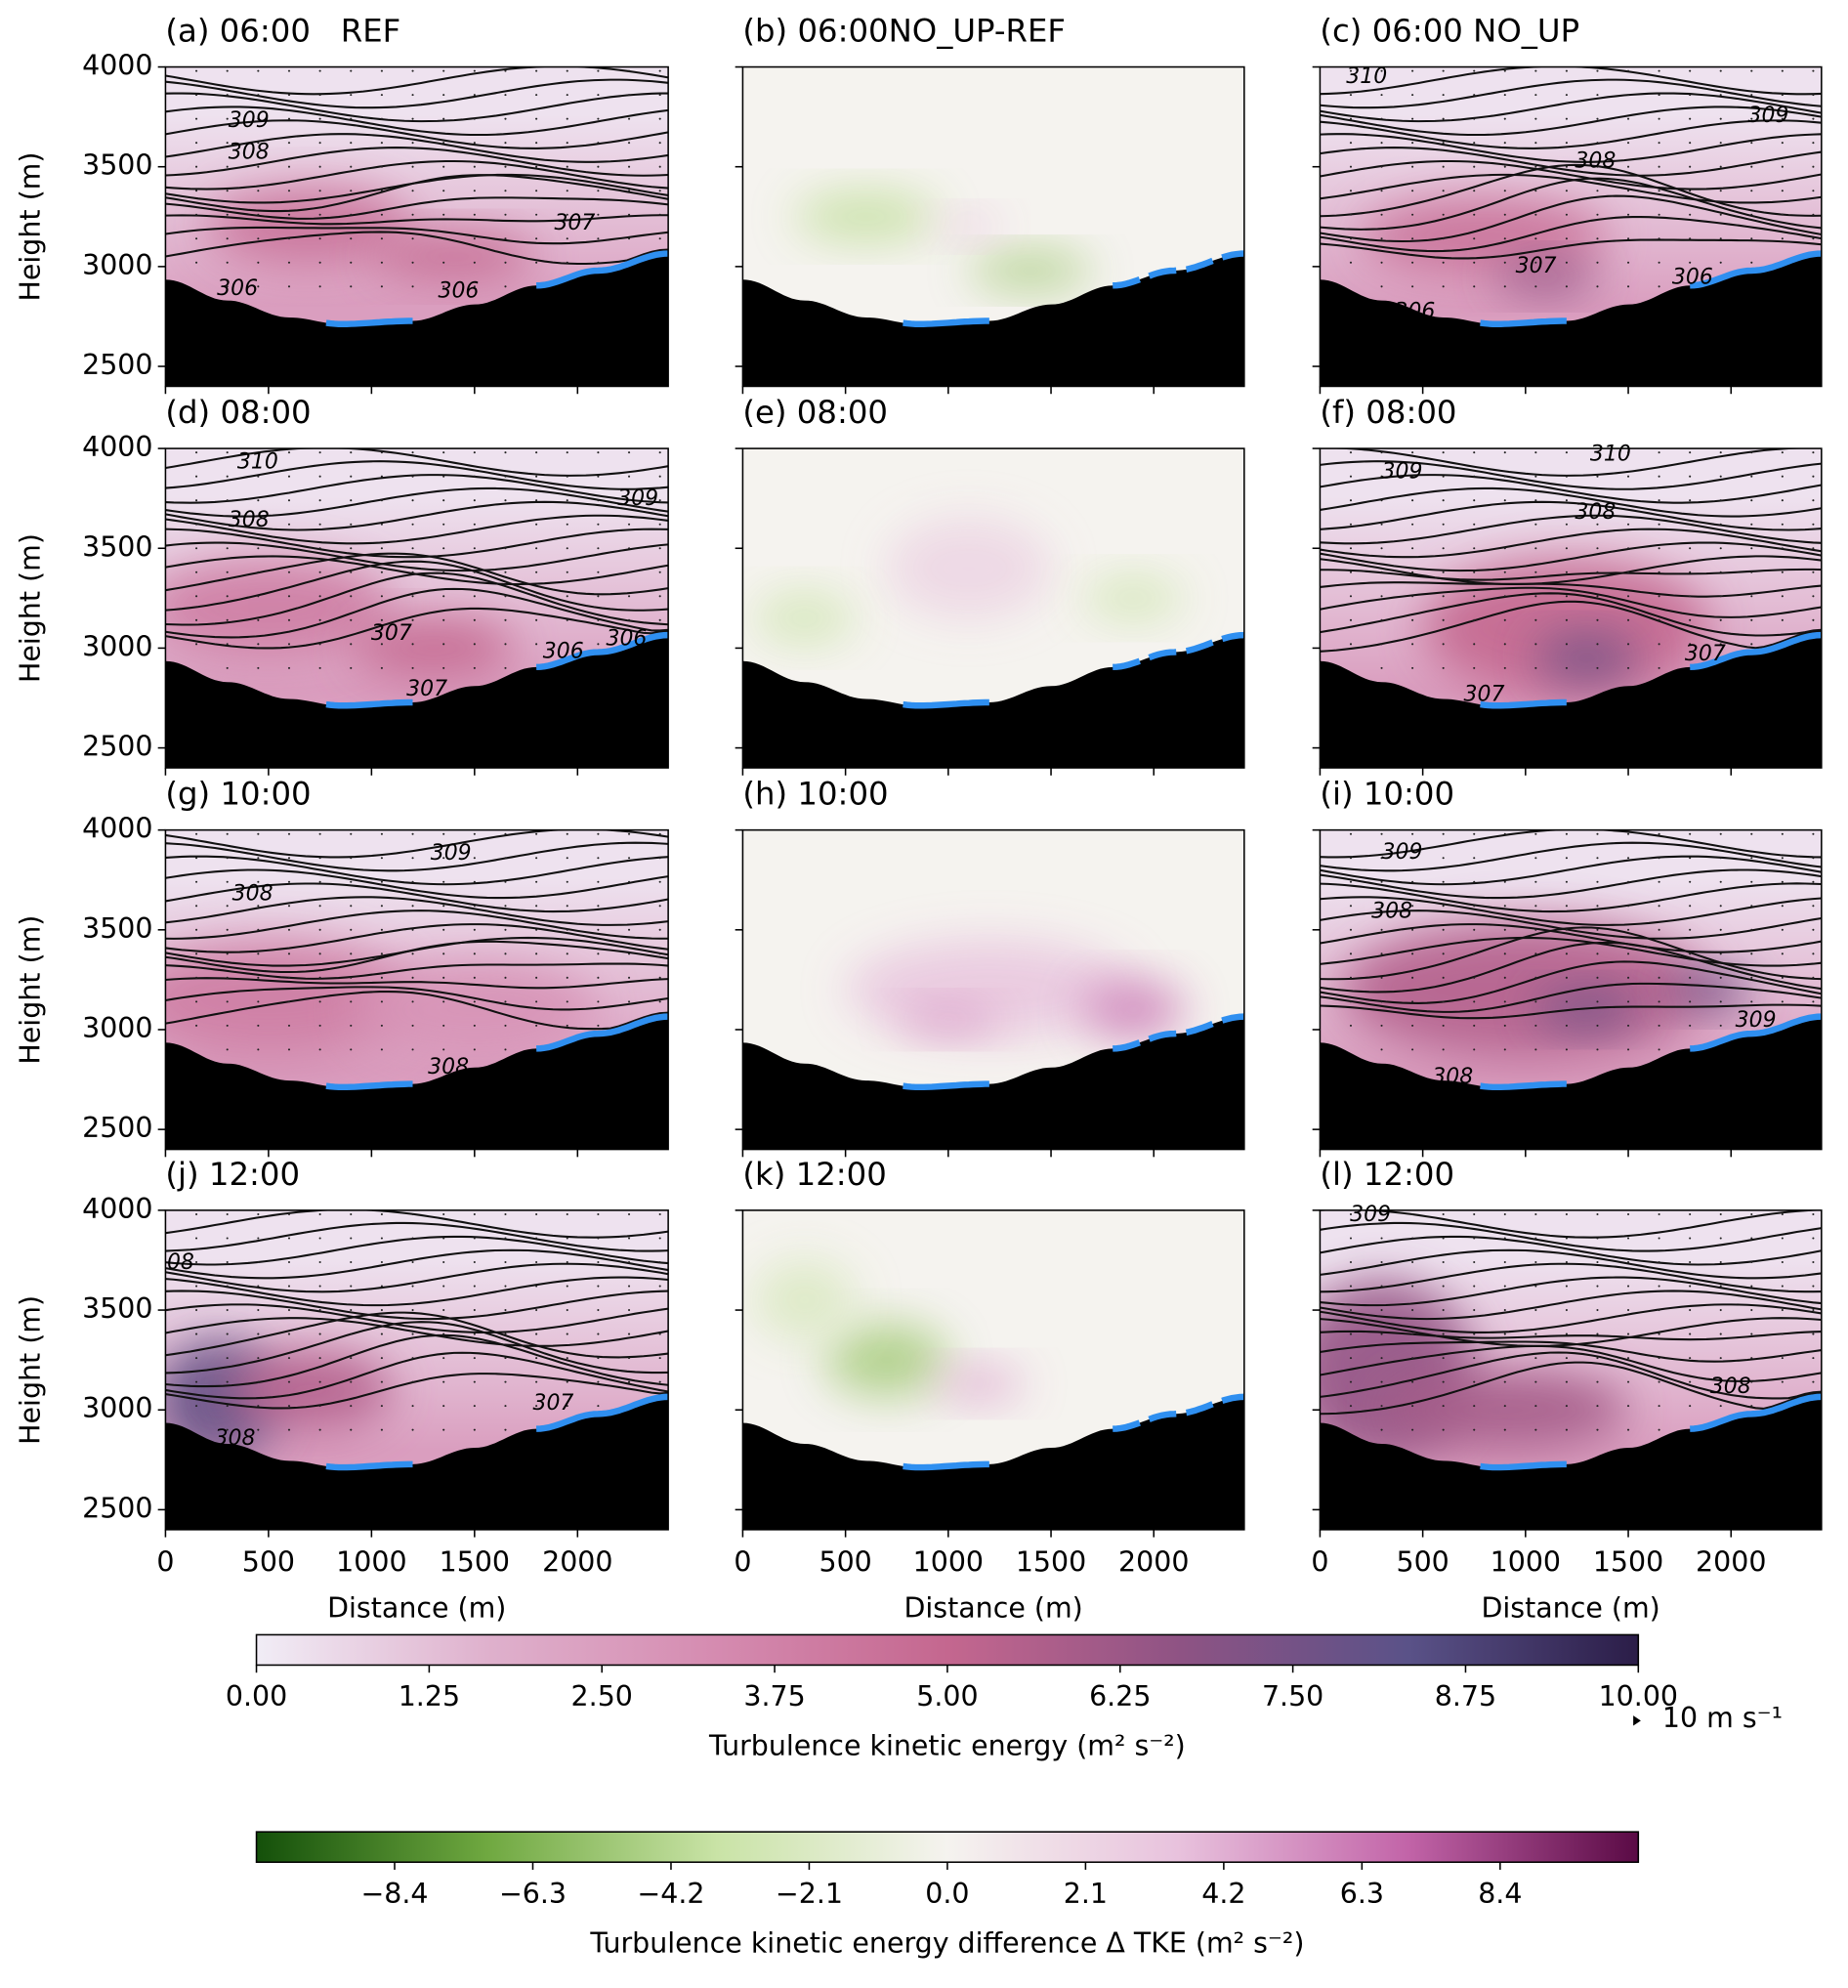 The width and height of the screenshot is (1848, 1988). What do you see at coordinates (1722, 1718) in the screenshot?
I see `vector-key-label: 10 m s⁻¹` at bounding box center [1722, 1718].